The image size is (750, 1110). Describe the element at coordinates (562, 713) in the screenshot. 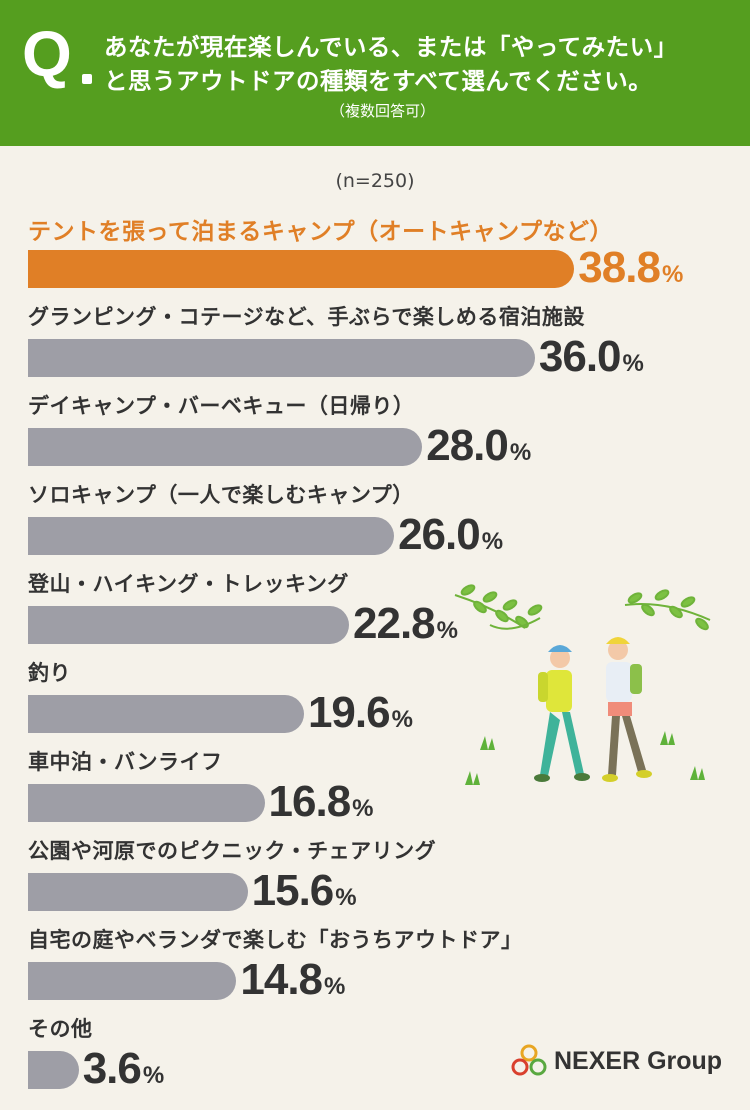

I see `hiker-left-icon` at that location.